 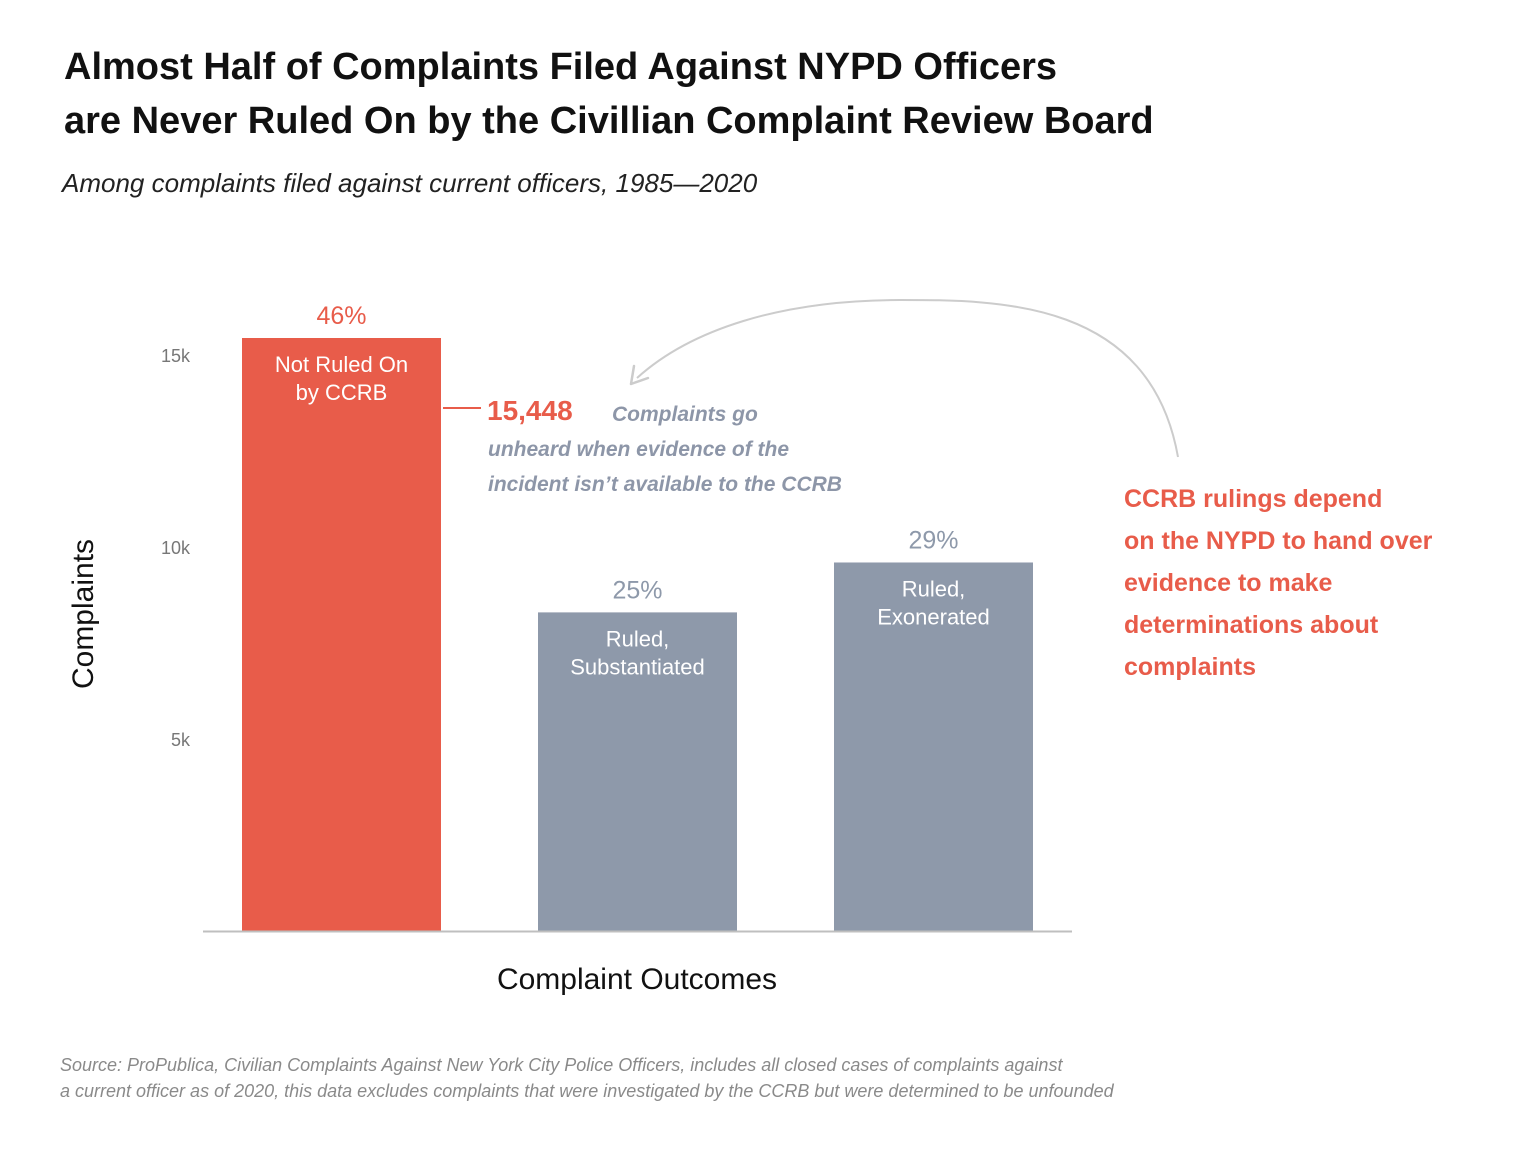 I want to click on callout-value: 15,448, so click(x=530, y=410).